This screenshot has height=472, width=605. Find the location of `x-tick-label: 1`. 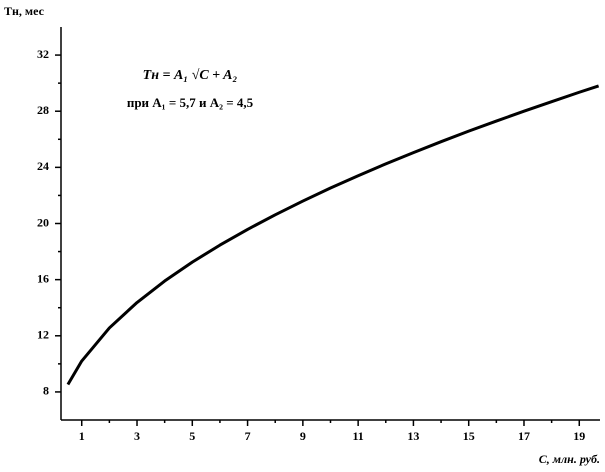

x-tick-label: 1 is located at coordinates (82, 436).